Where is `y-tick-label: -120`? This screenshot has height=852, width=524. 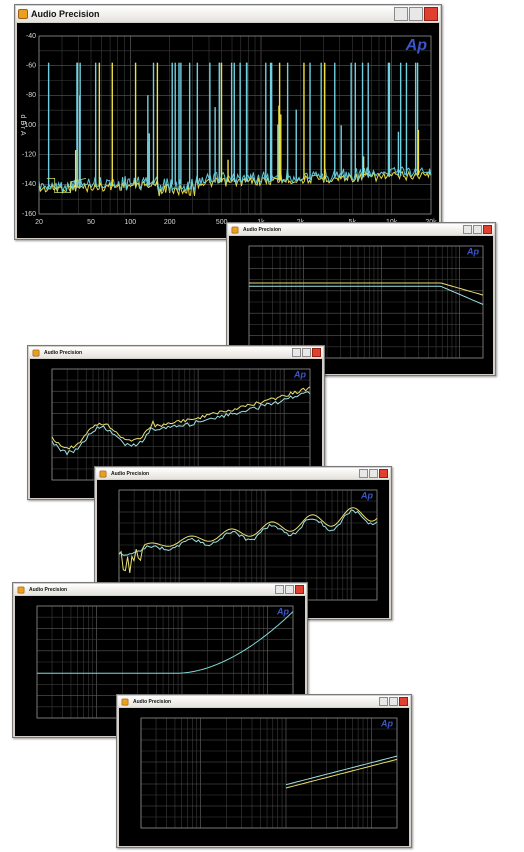 y-tick-label: -120 is located at coordinates (29, 155).